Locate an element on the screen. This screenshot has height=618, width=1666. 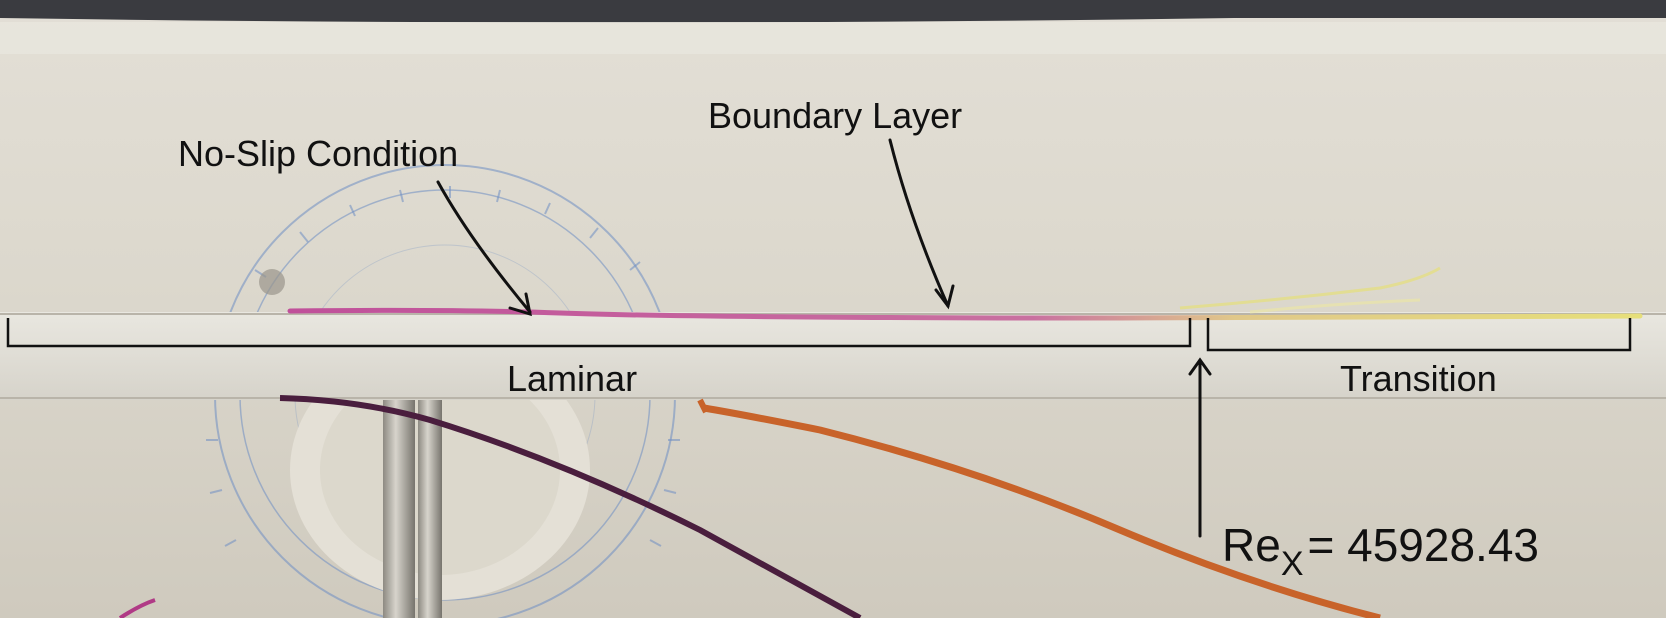
boundary-layer-label: Boundary Layer is located at coordinates (835, 115).